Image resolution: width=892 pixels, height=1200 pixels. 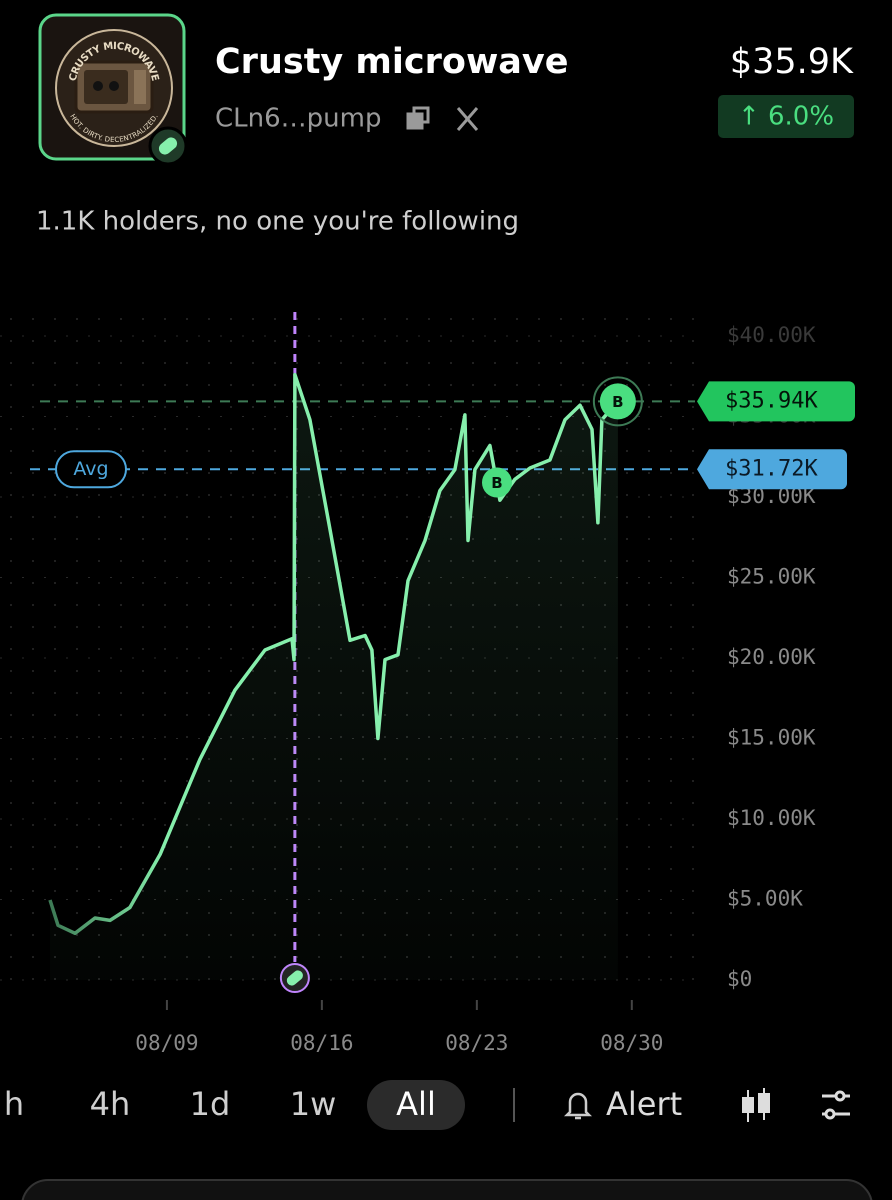 I want to click on timeframe-button: All, so click(x=416, y=1104).